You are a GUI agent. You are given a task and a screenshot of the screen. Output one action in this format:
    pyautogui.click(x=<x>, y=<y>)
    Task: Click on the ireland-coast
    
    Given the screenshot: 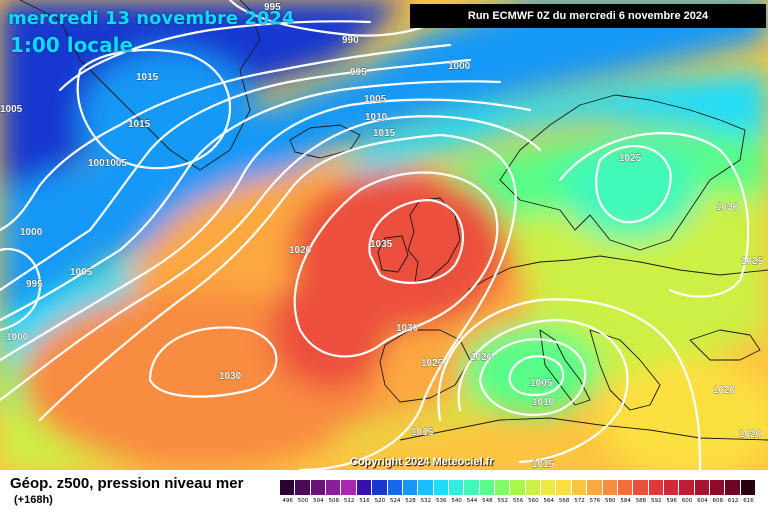 What is the action you would take?
    pyautogui.click(x=393, y=254)
    